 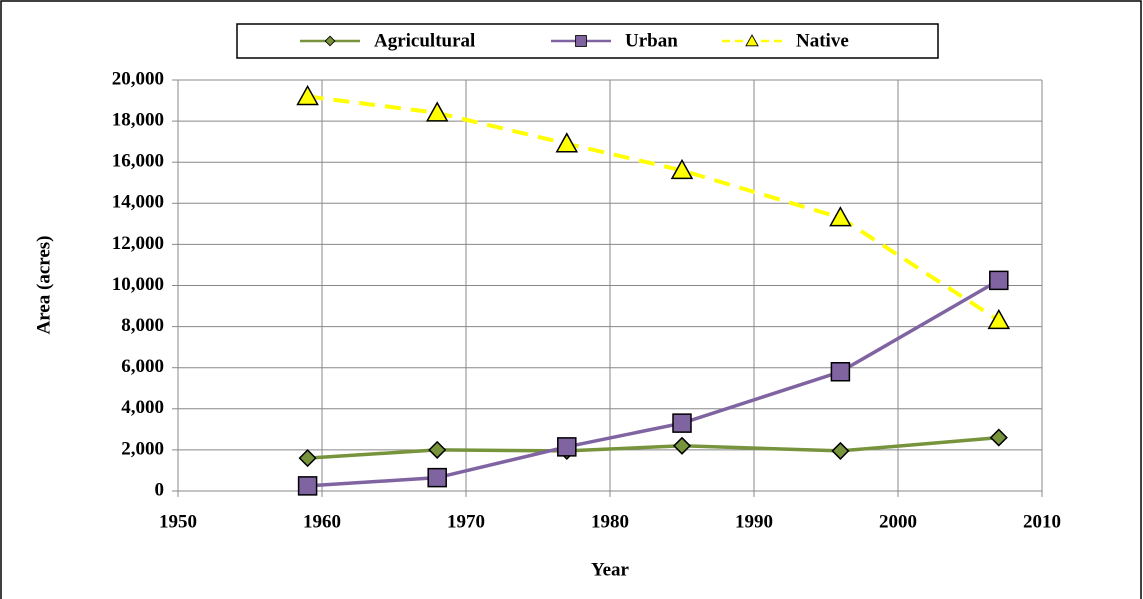 I want to click on x-tick-label: 1990, so click(x=754, y=521).